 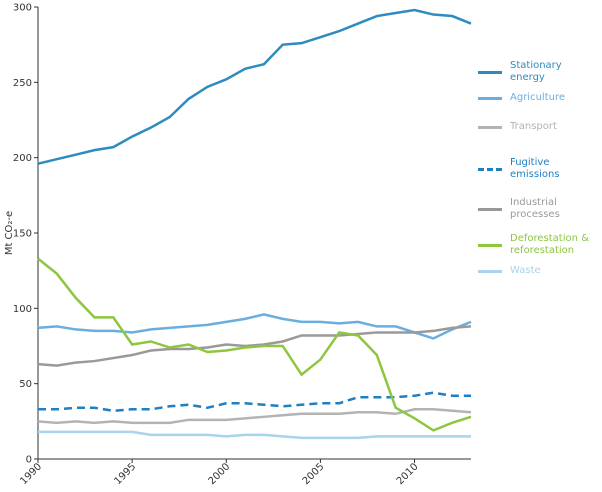 I want to click on y-tick-label: 150, so click(x=22, y=234).